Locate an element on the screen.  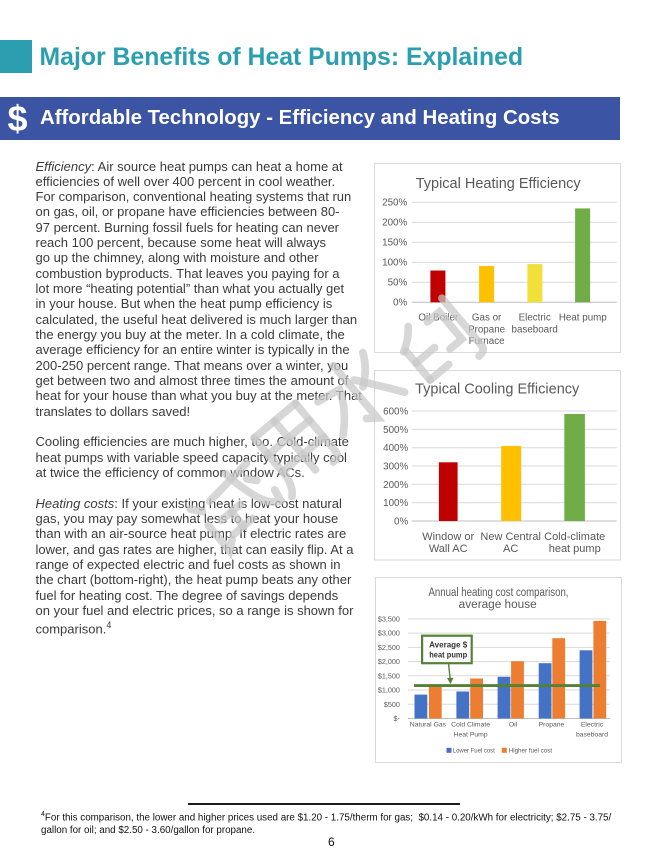
svg-text: Higher fuel cost is located at coordinates (530, 751).